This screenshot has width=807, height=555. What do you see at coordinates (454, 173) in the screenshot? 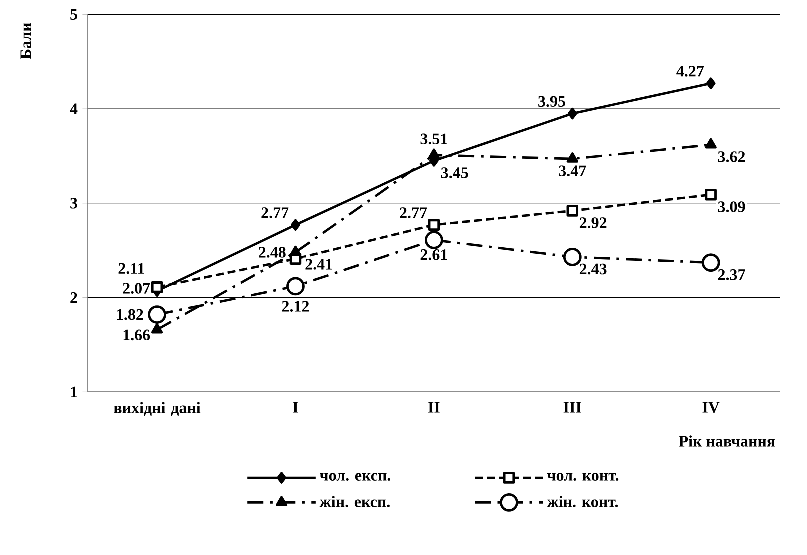
I see `data-label: 3.45` at bounding box center [454, 173].